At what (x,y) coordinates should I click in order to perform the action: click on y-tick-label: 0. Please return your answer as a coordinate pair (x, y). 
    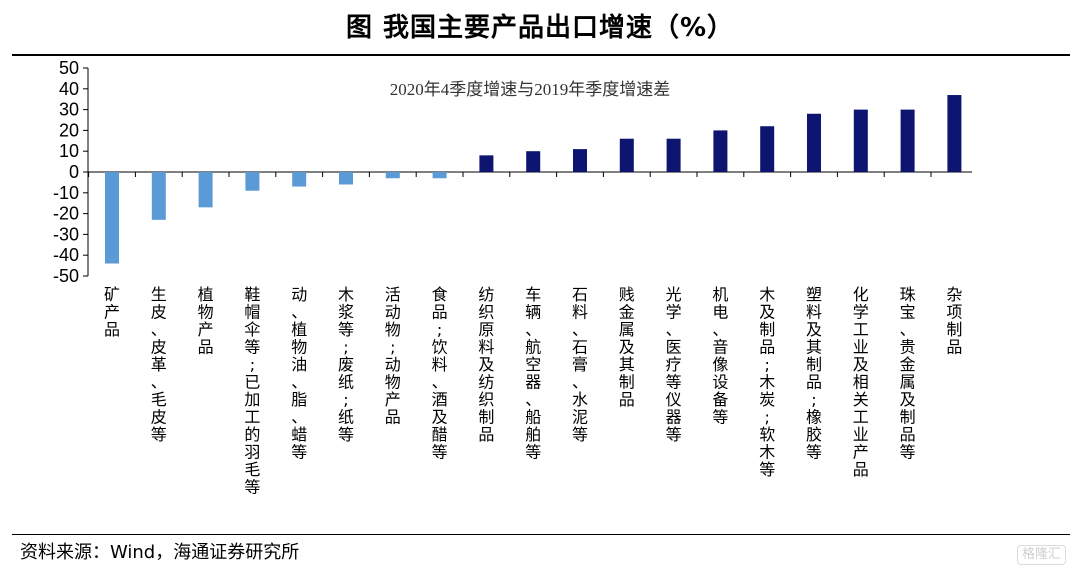
    Looking at the image, I should click on (74, 172).